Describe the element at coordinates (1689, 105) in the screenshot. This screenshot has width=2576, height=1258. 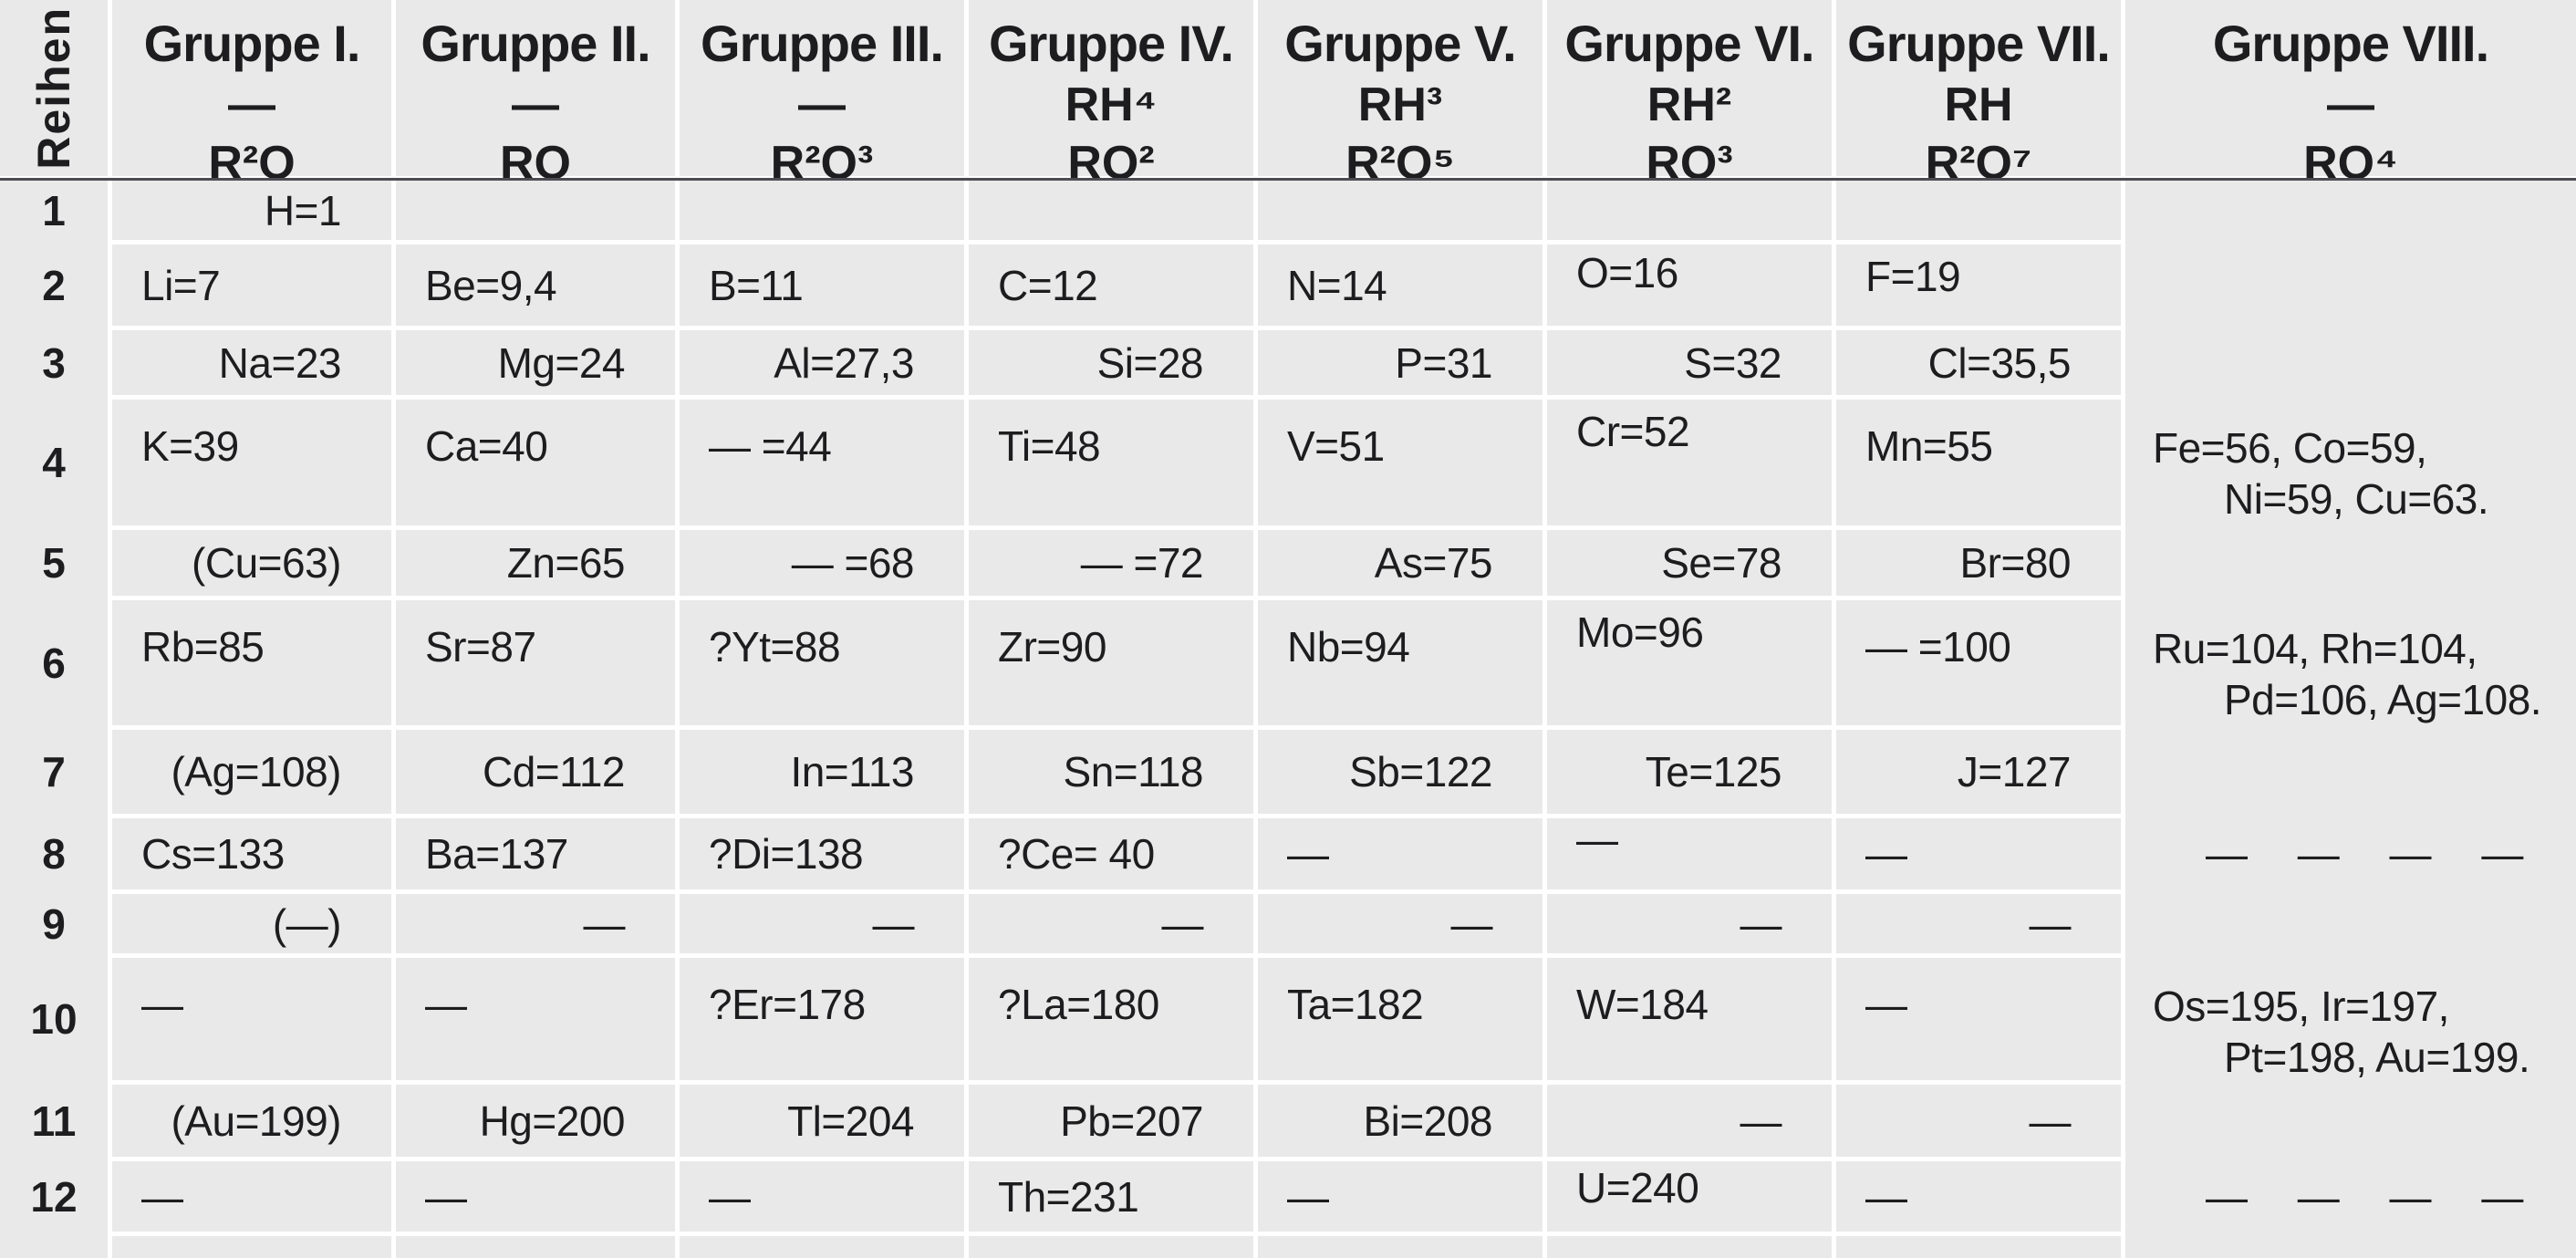
I see `group-hydride-formula: RH²` at that location.